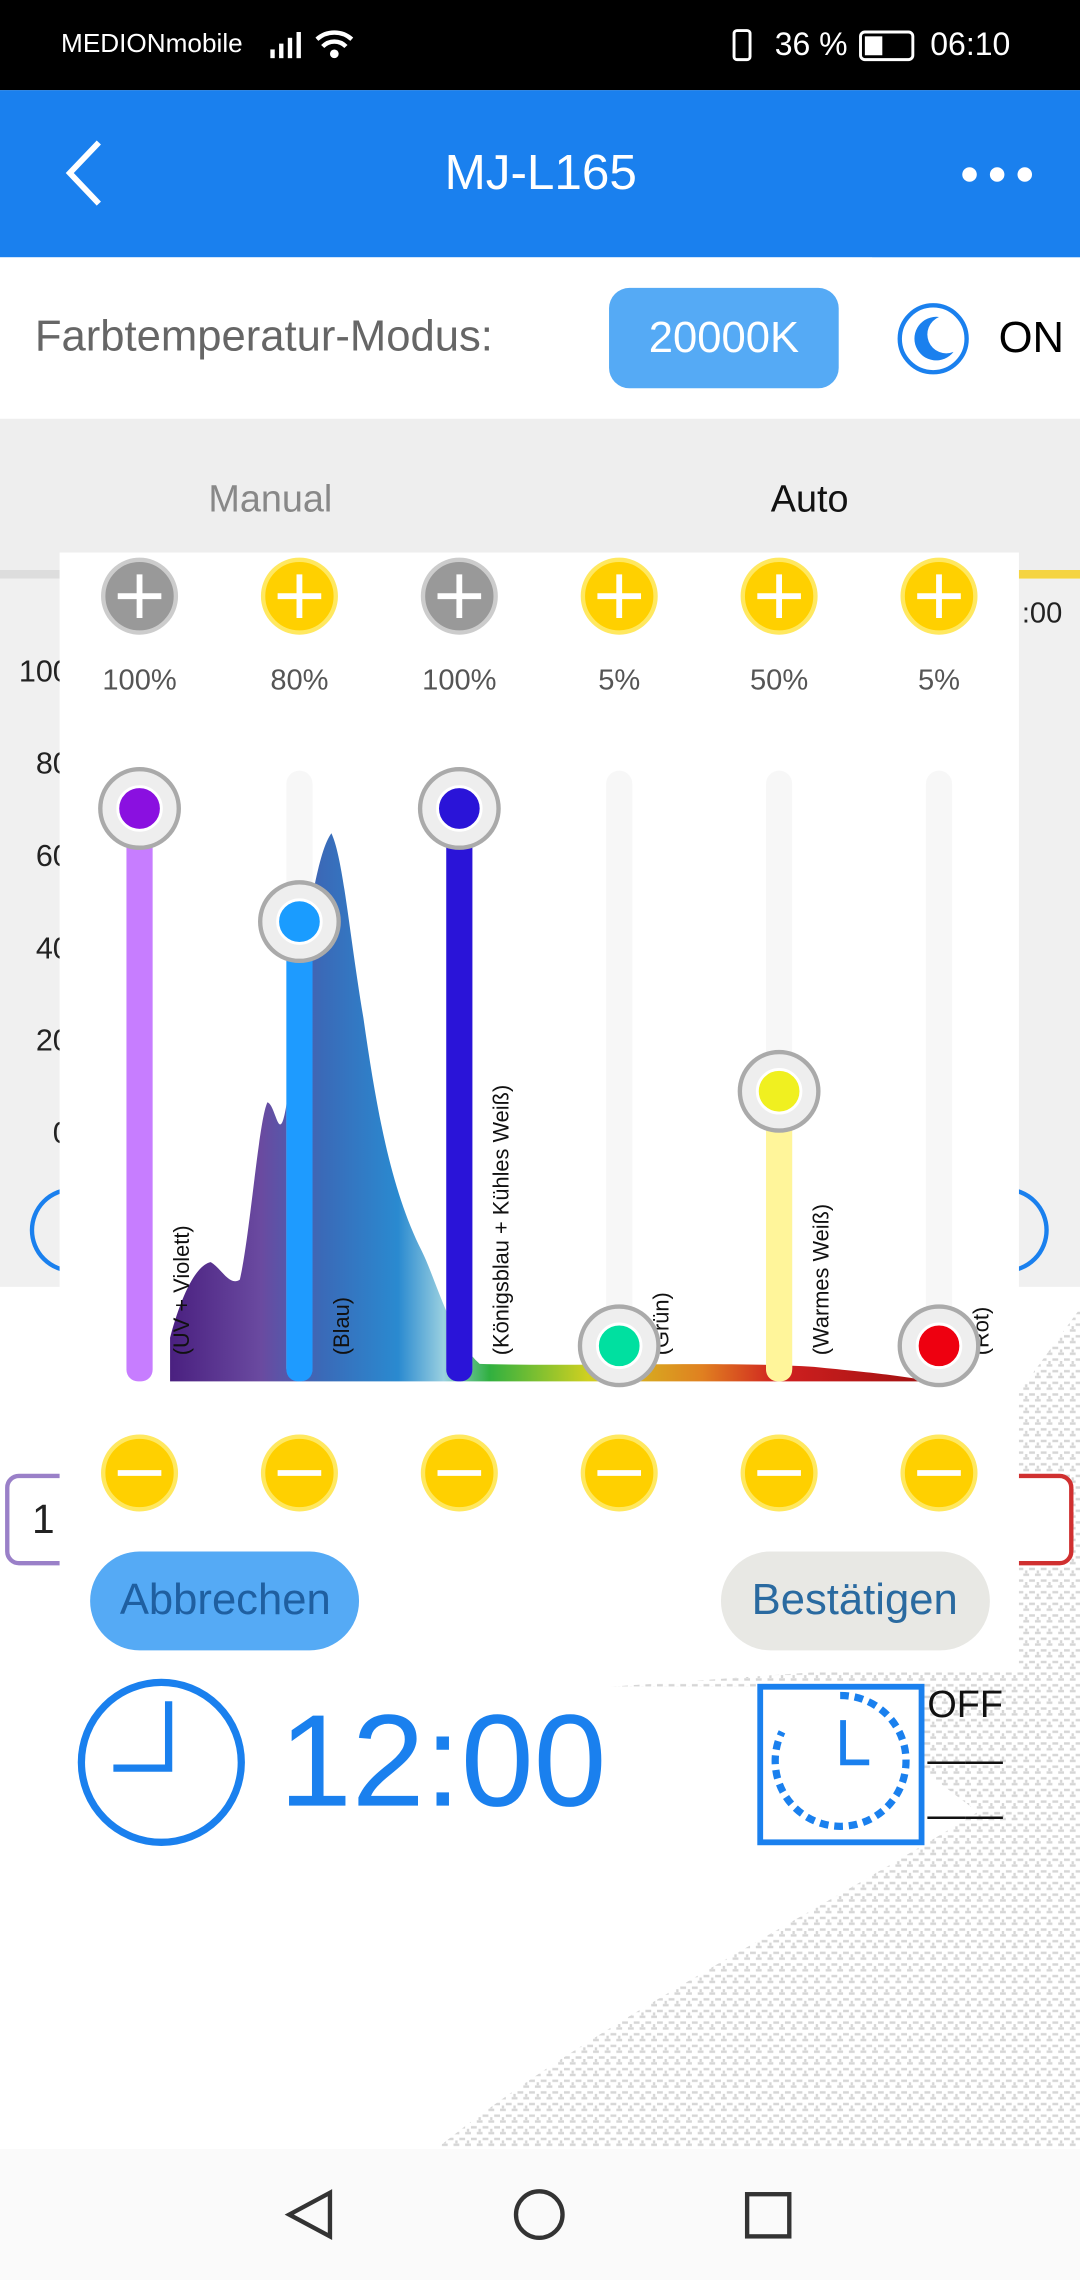 This screenshot has height=2280, width=1080. I want to click on wifi-icon, so click(334, 39).